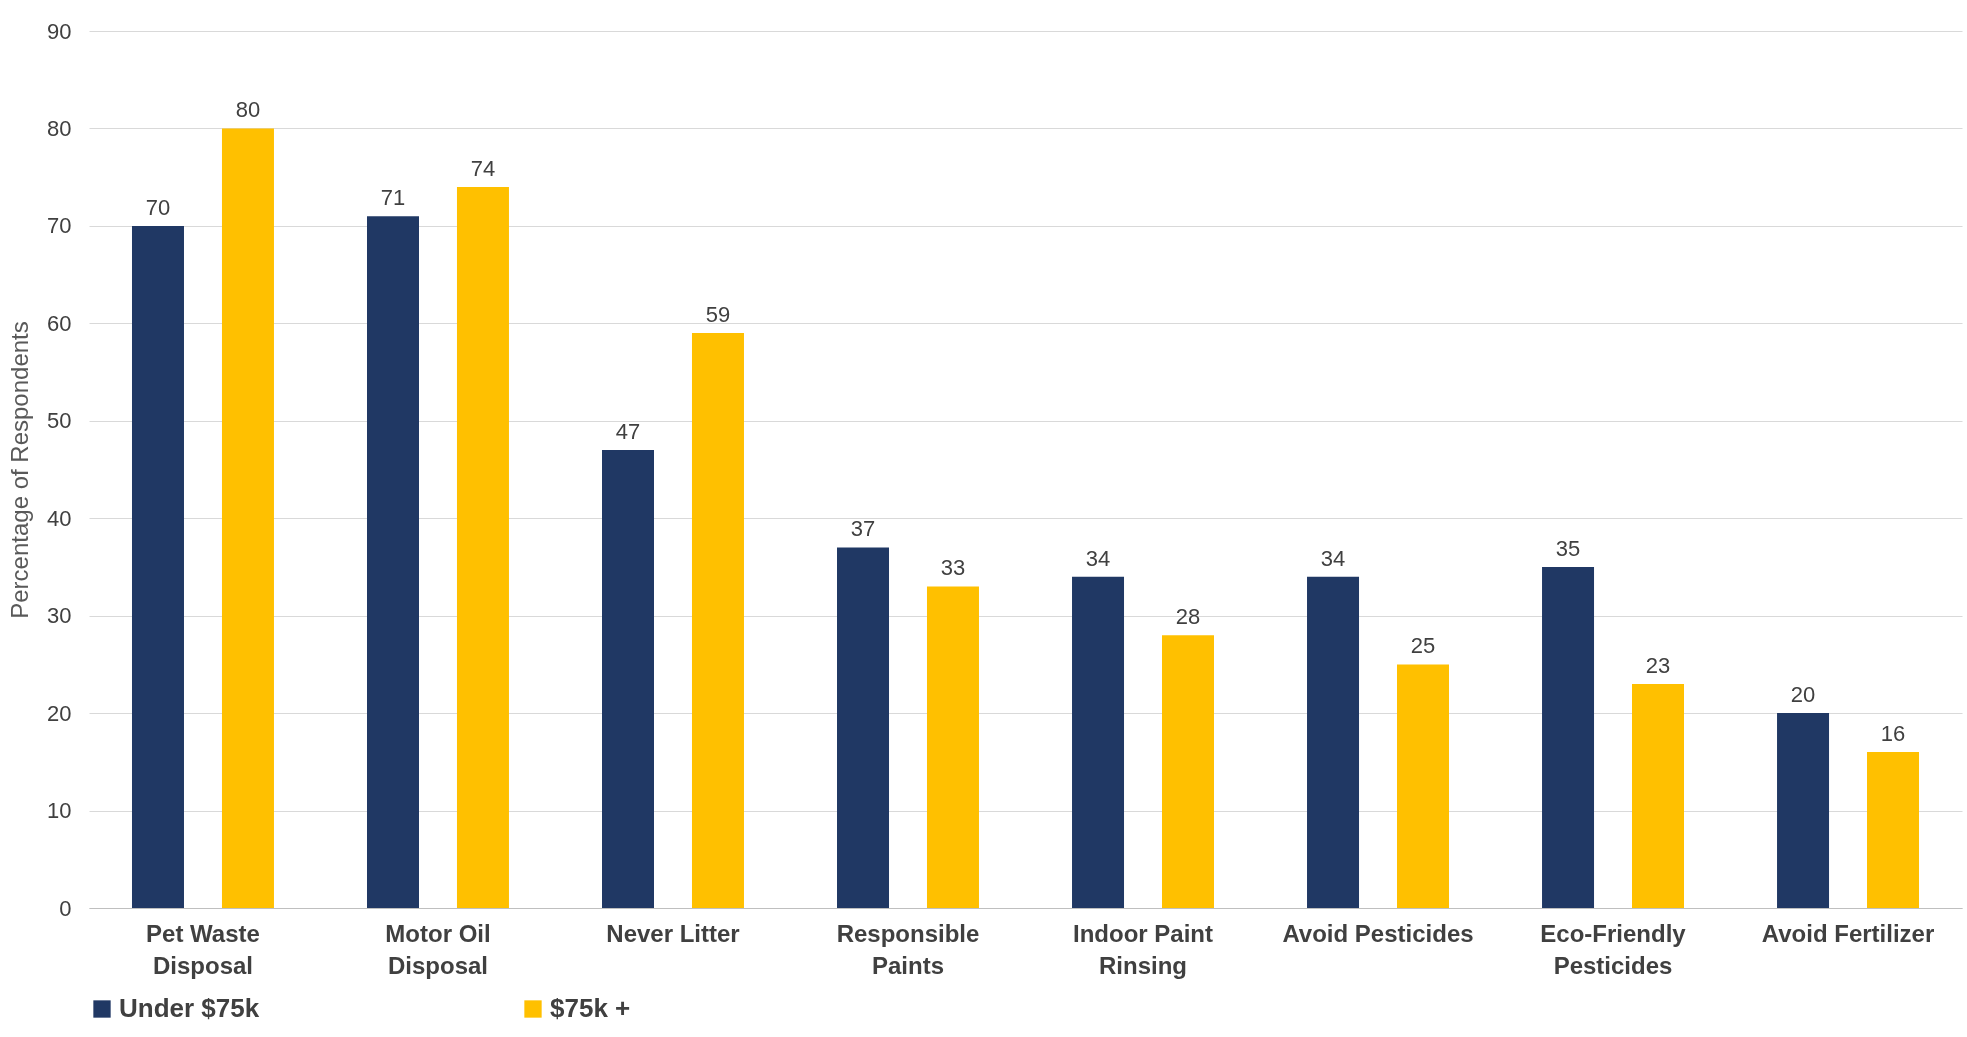 This screenshot has height=1037, width=1967. Describe the element at coordinates (1568, 548) in the screenshot. I see `data-label: 35` at that location.